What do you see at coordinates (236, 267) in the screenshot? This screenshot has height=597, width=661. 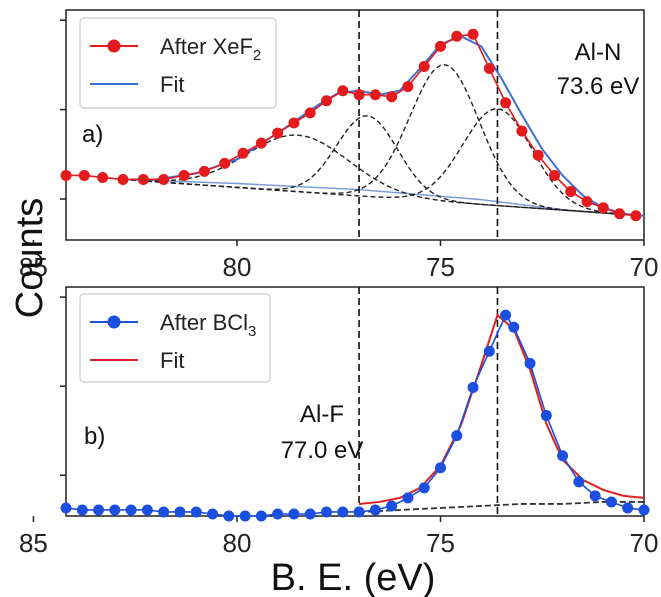 I see `panel-a-x-tick-label: 80` at bounding box center [236, 267].